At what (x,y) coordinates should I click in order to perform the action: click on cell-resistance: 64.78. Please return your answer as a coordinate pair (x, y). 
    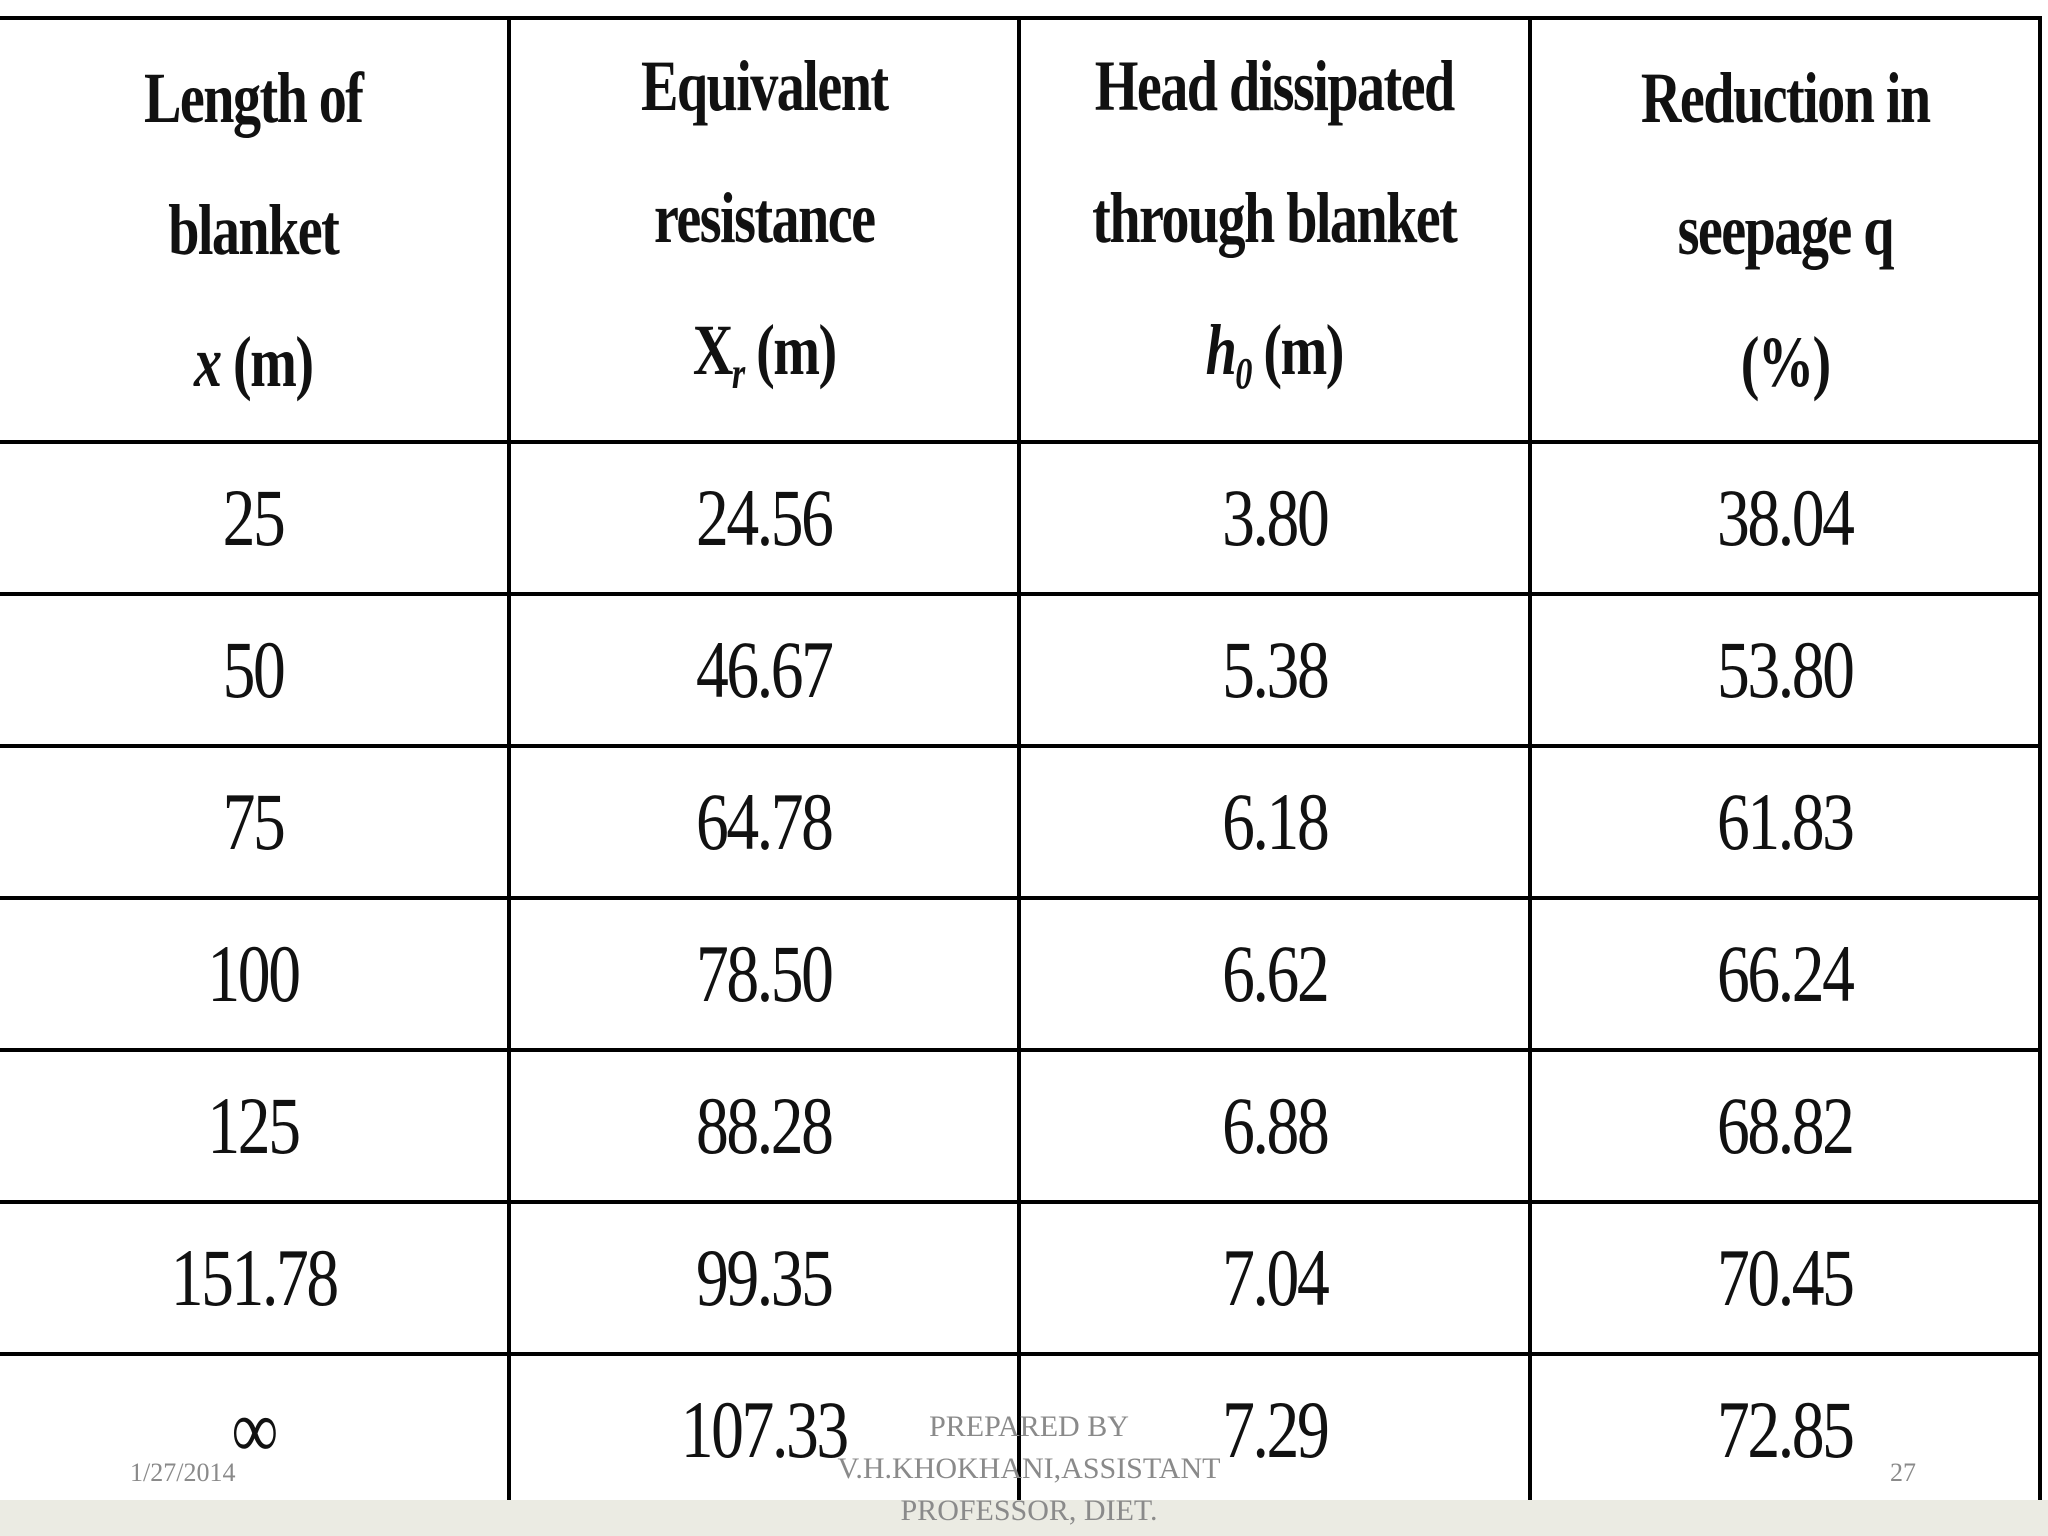
    Looking at the image, I should click on (763, 822).